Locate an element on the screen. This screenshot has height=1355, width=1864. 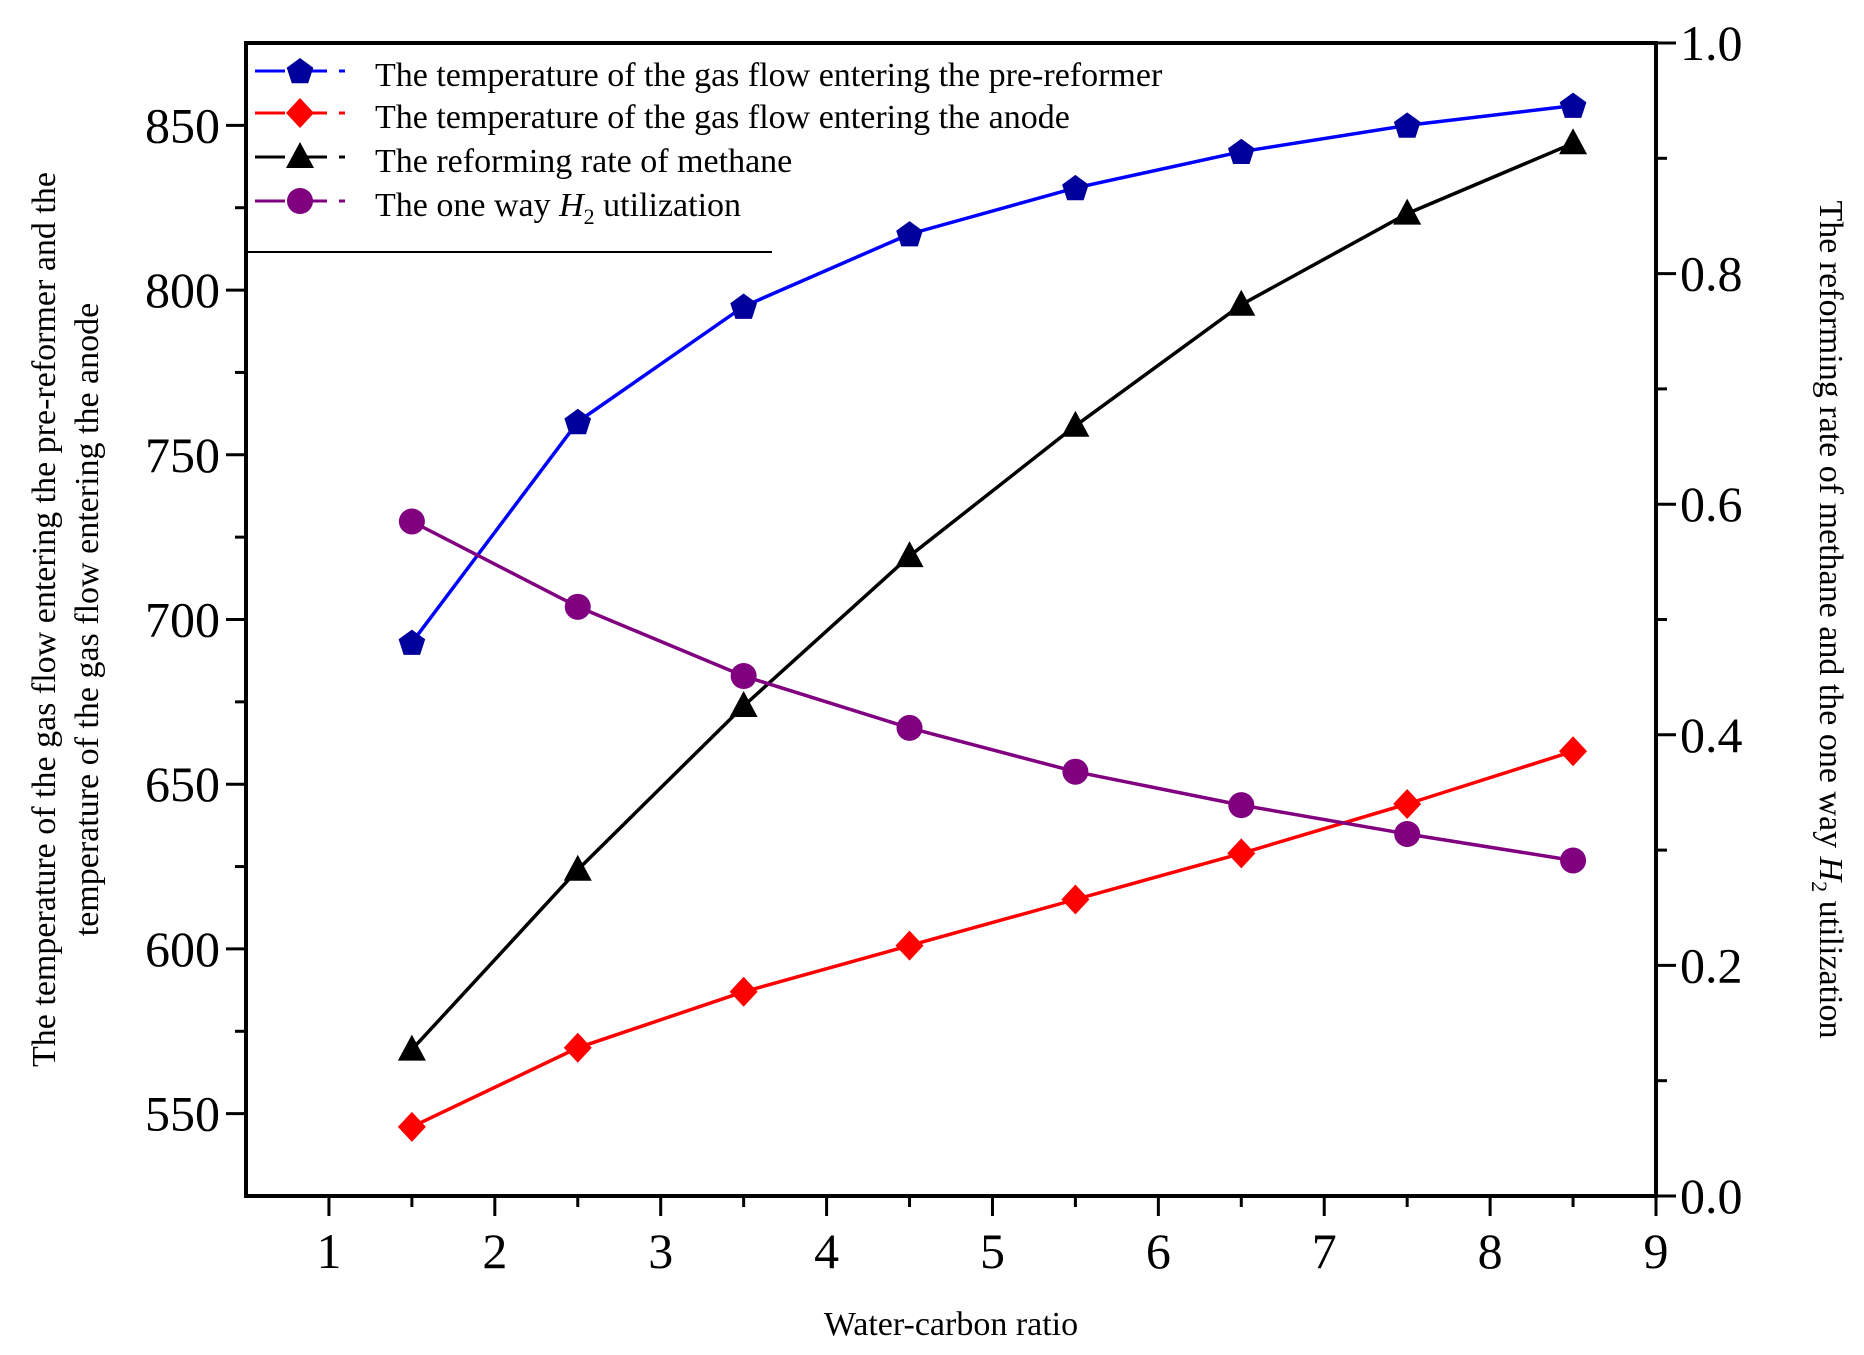
y-left-tick-label: 700 is located at coordinates (182, 620).